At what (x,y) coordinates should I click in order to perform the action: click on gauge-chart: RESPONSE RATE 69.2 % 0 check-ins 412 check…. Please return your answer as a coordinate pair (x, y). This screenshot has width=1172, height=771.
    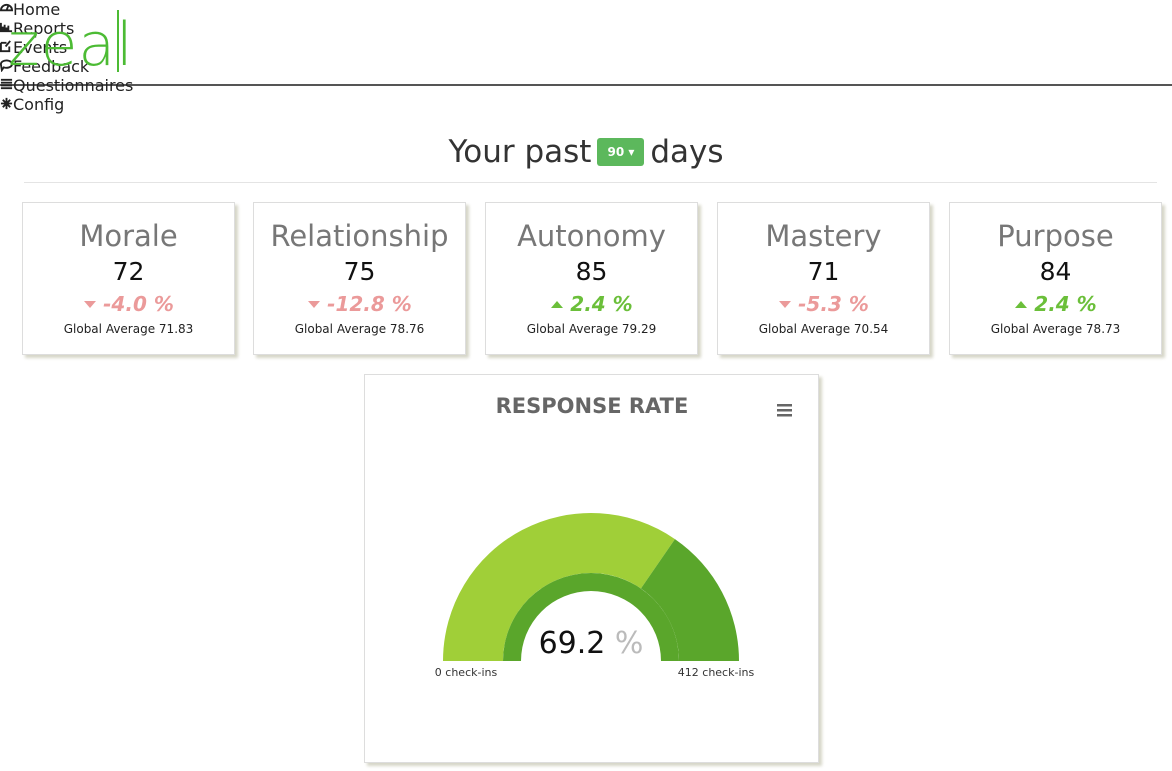
    Looking at the image, I should click on (613, 536).